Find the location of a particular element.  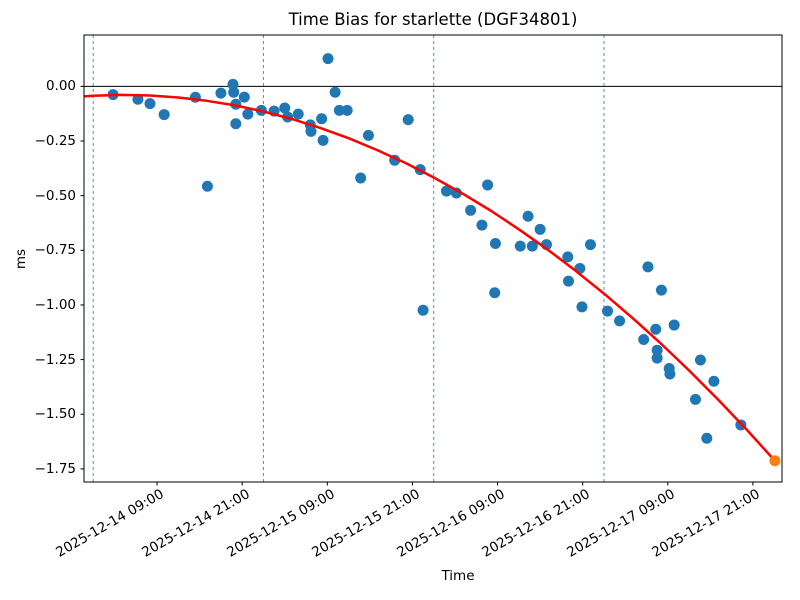

y-tick-label: 0.00 is located at coordinates (60, 86).